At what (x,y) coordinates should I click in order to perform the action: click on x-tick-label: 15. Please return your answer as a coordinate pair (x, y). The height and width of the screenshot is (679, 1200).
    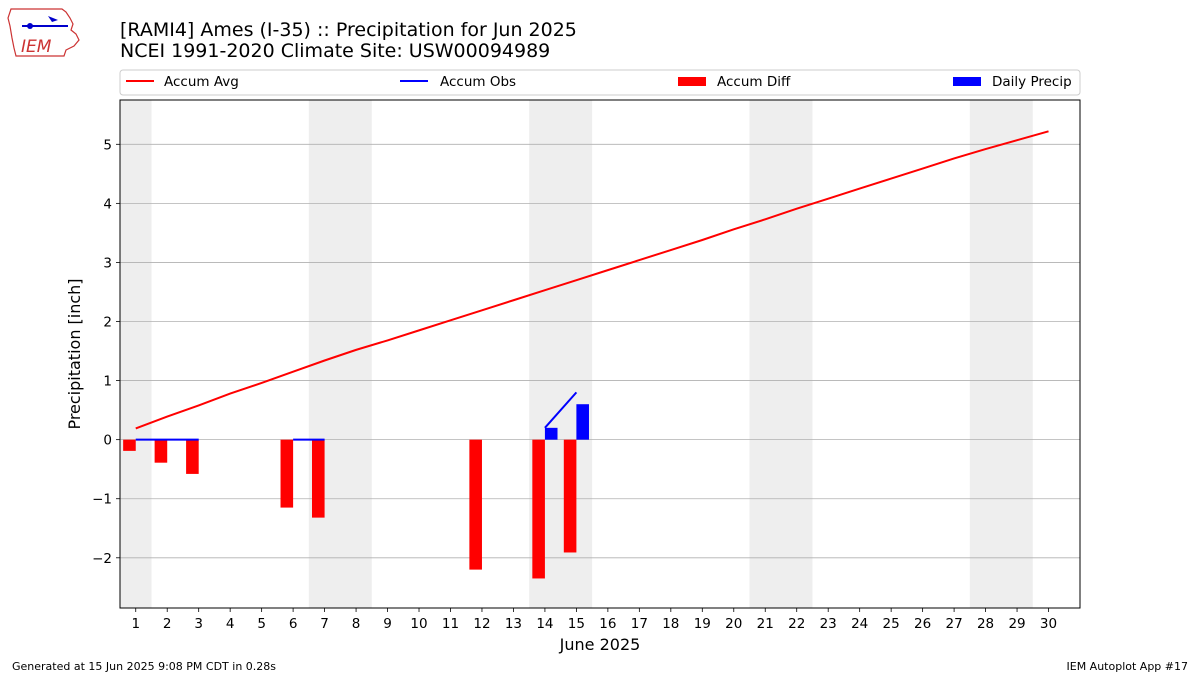
    Looking at the image, I should click on (576, 624).